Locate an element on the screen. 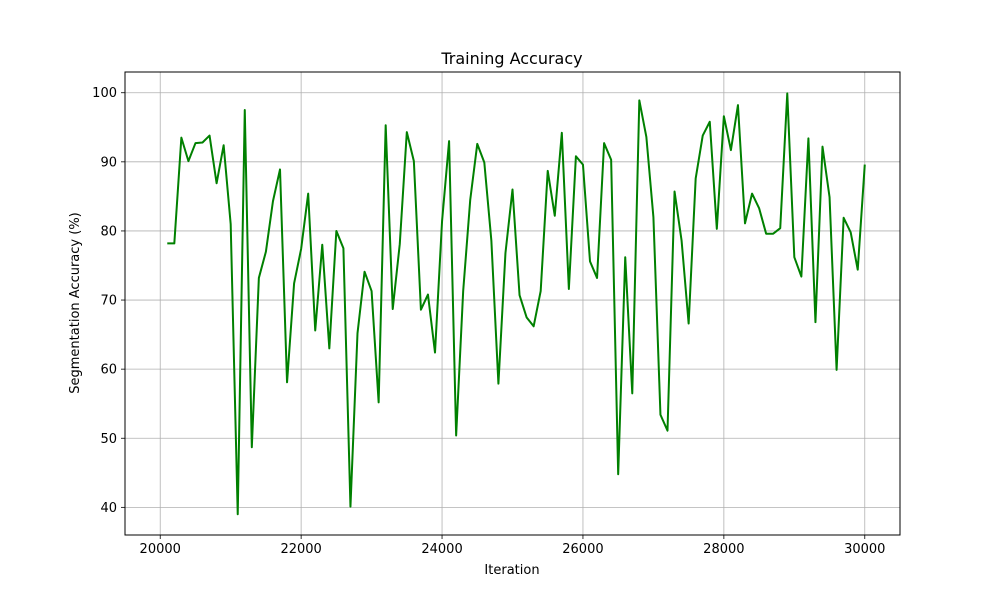 The height and width of the screenshot is (604, 1000). y-tick-label: 90 is located at coordinates (108, 162).